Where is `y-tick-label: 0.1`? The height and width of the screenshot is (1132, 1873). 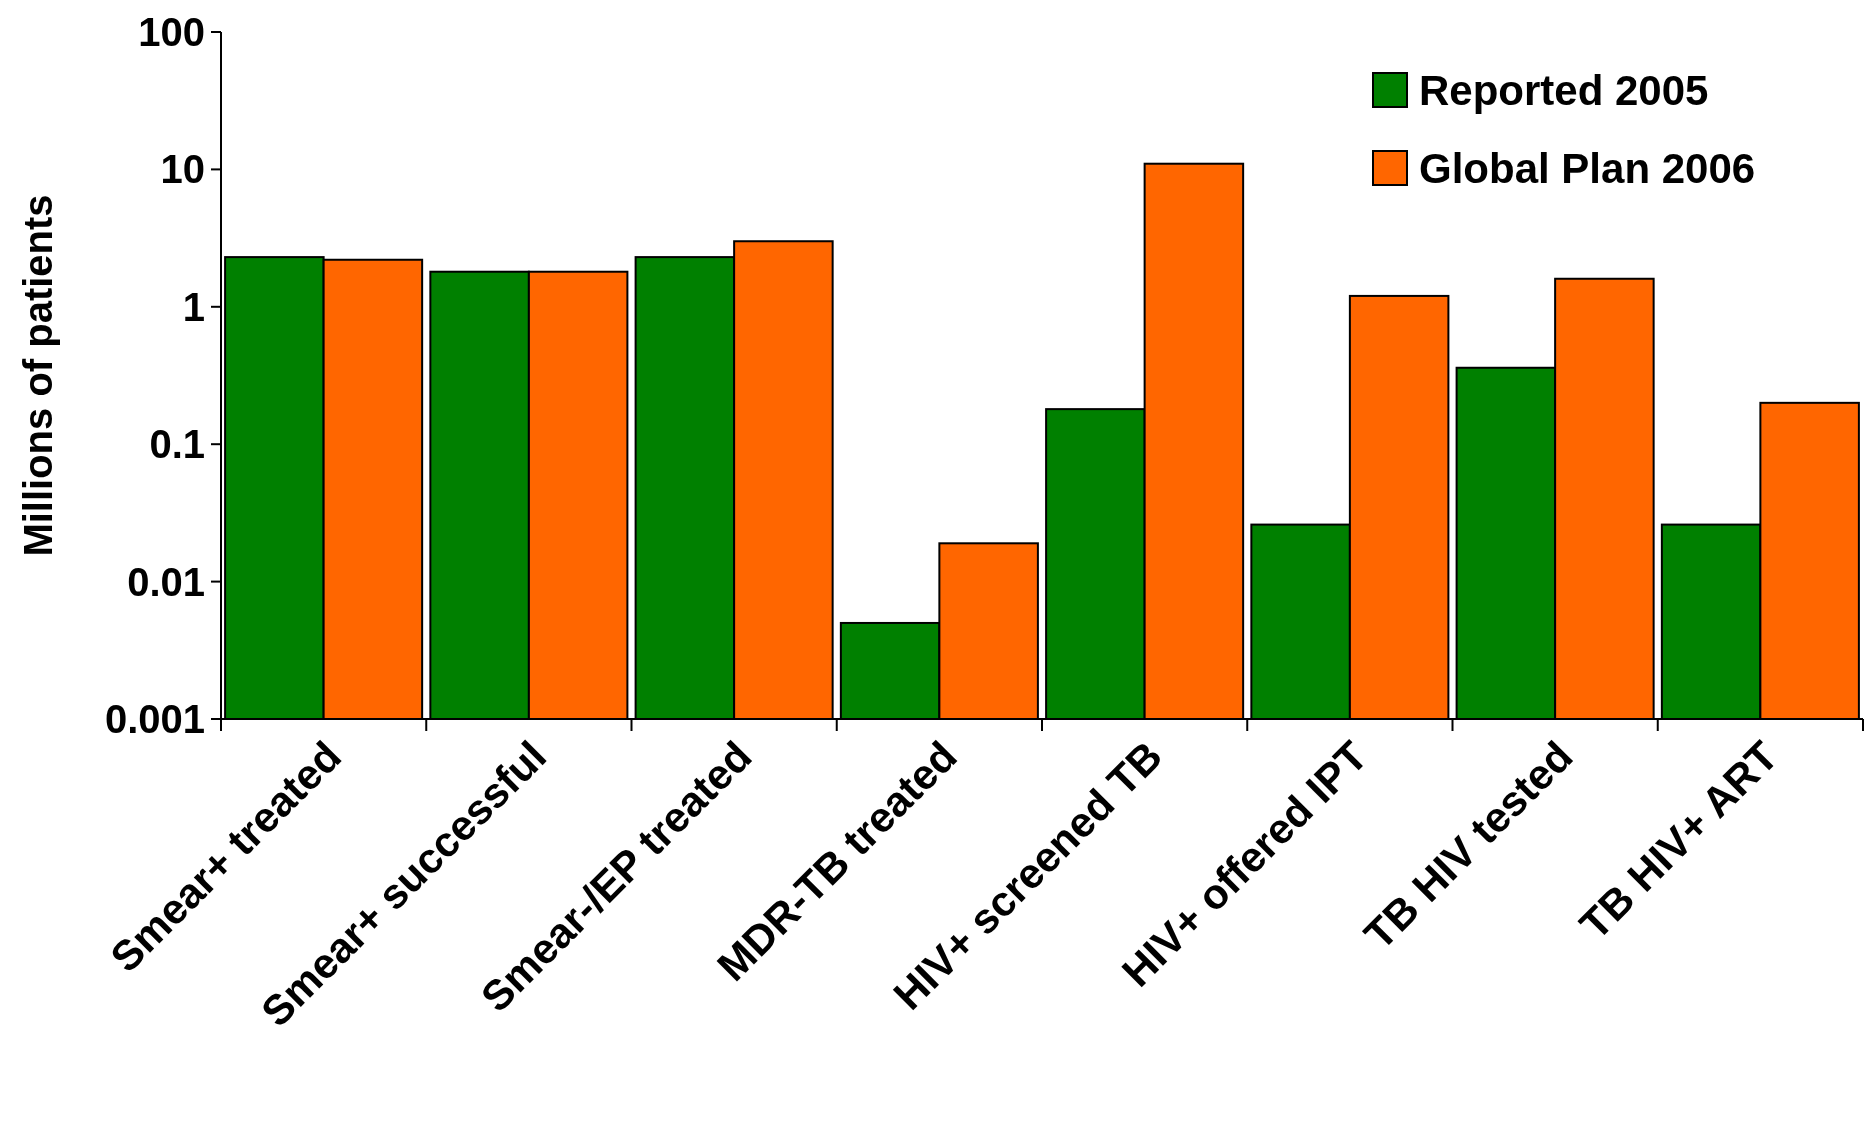 y-tick-label: 0.1 is located at coordinates (177, 444).